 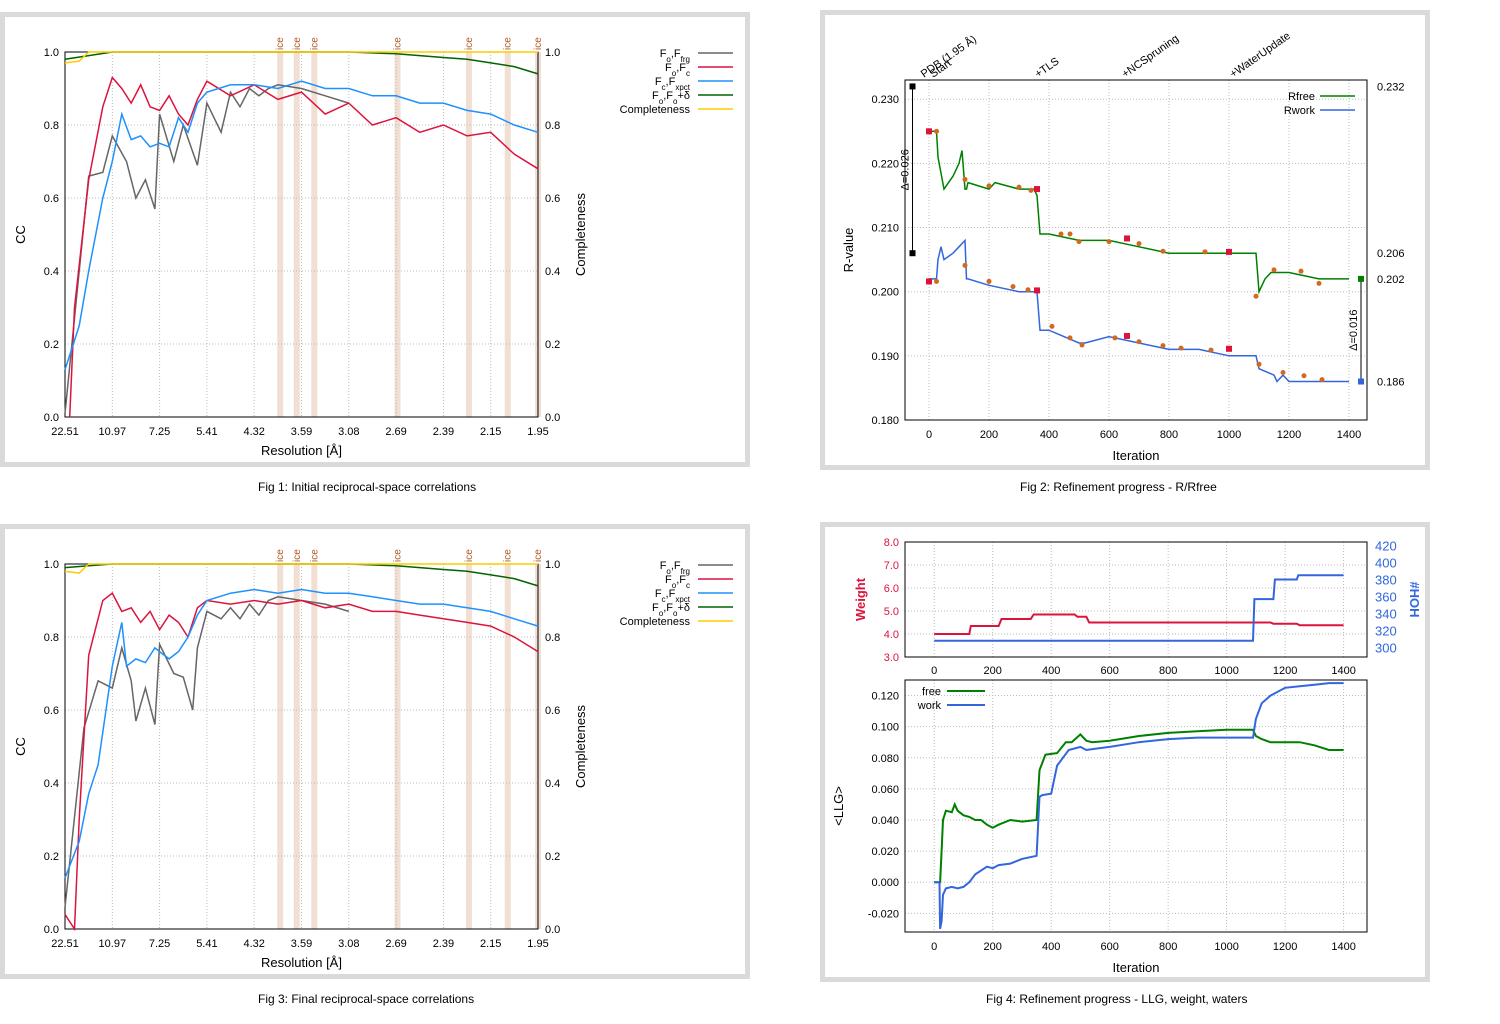 I want to click on fig2-legend-label: Rwork, so click(x=1300, y=111).